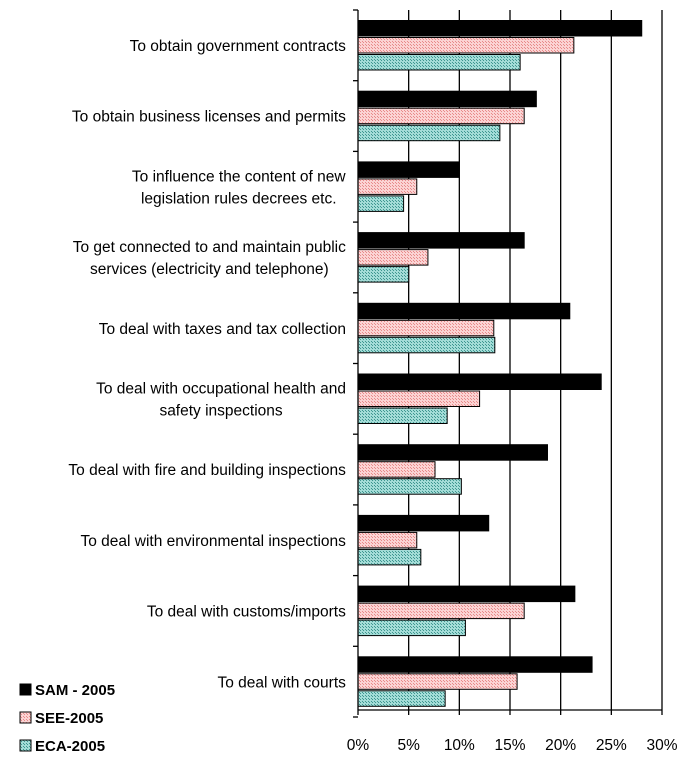 This screenshot has height=759, width=699. I want to click on legend-label: ECA-2005, so click(70, 746).